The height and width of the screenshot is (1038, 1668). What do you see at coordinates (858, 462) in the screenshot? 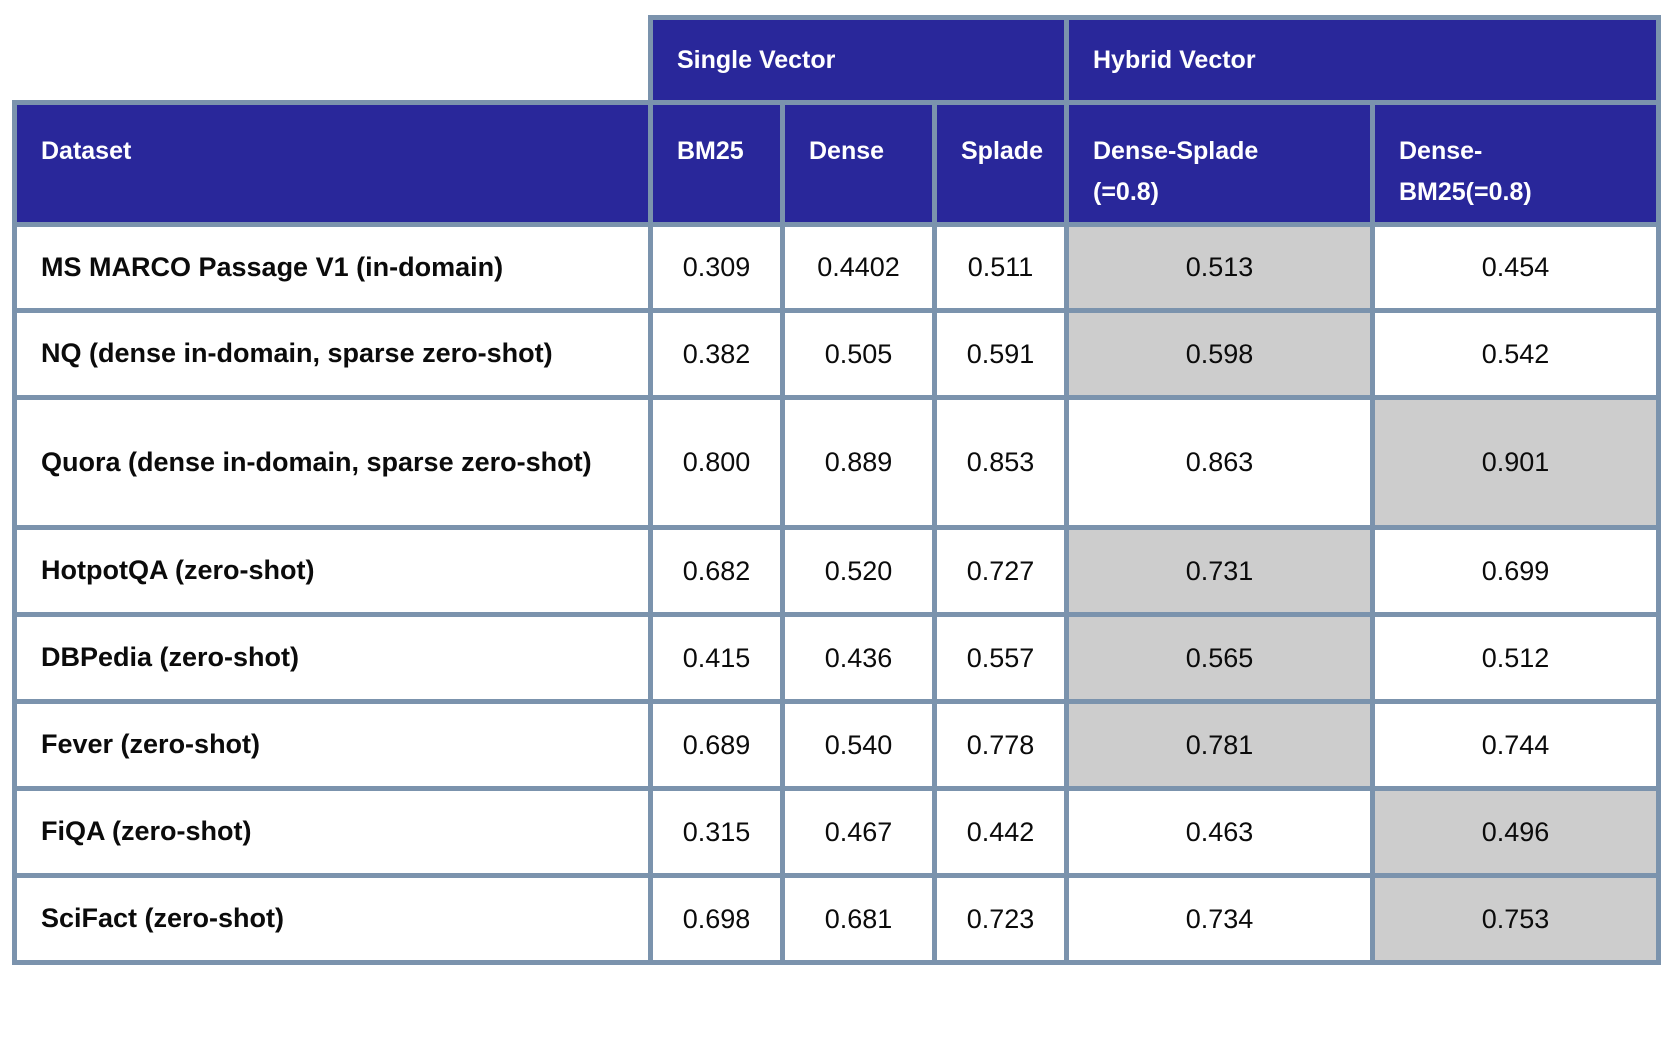
I see `value-dense: 0.889` at bounding box center [858, 462].